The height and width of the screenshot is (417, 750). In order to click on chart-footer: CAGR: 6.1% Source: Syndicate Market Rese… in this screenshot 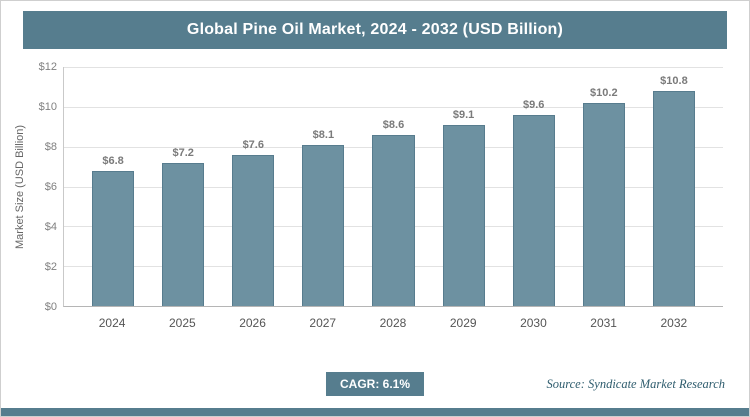, I will do `click(375, 385)`.